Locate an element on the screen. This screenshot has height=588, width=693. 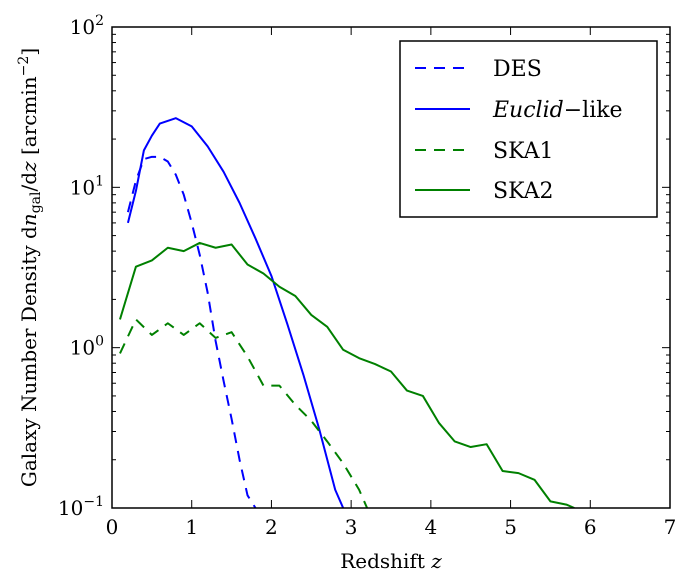
legend-label-euclid-rest: −like is located at coordinates (593, 110).